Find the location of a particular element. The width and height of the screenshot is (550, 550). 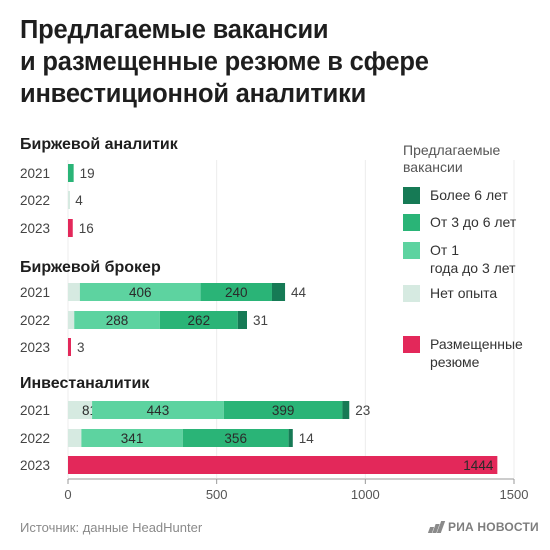

end-label-1-2021: 19 is located at coordinates (87, 173).